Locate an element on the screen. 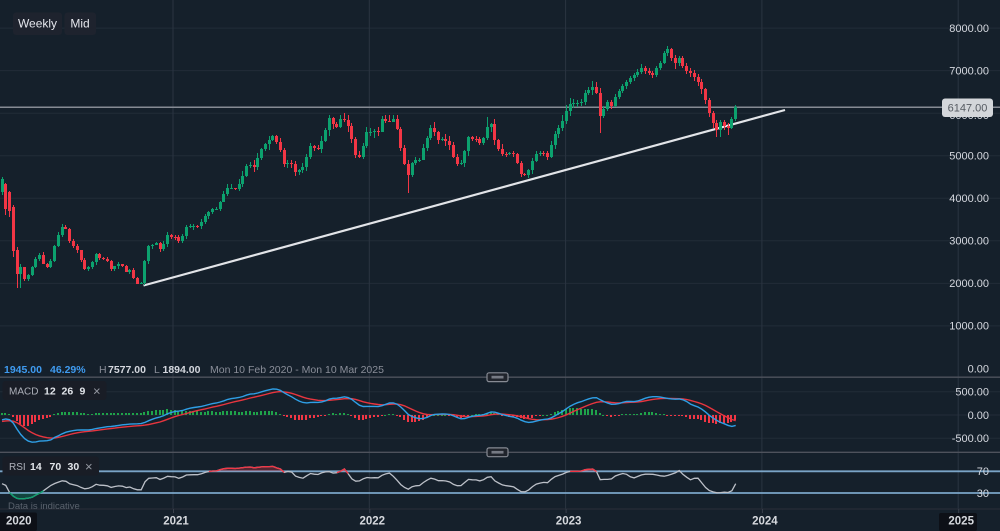 This screenshot has height=531, width=1000. svg-text: 1000.00 is located at coordinates (969, 327).